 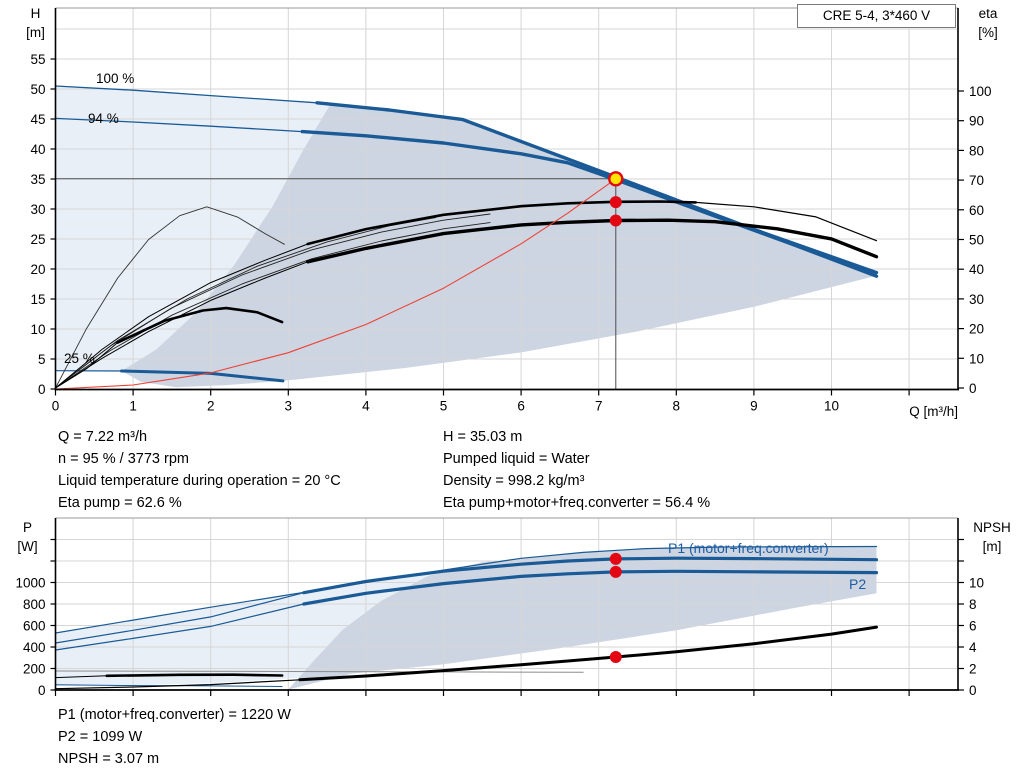 What do you see at coordinates (615, 571) in the screenshot?
I see `p2-point` at bounding box center [615, 571].